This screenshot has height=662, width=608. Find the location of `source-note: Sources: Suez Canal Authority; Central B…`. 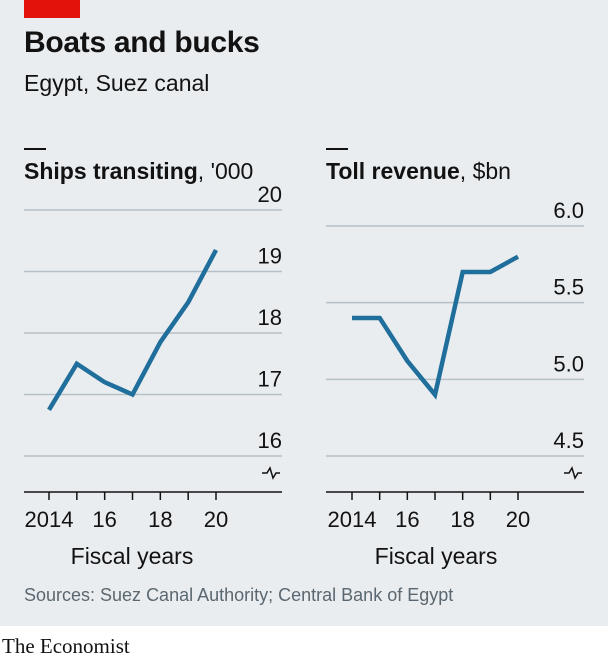

source-note: Sources: Suez Canal Authority; Central B… is located at coordinates (239, 595).